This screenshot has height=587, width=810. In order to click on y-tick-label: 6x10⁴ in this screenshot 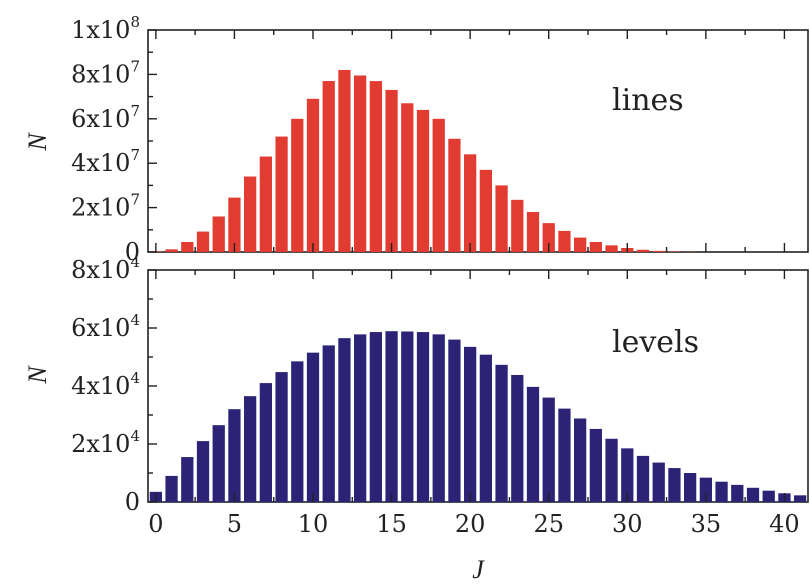, I will do `click(105, 326)`.